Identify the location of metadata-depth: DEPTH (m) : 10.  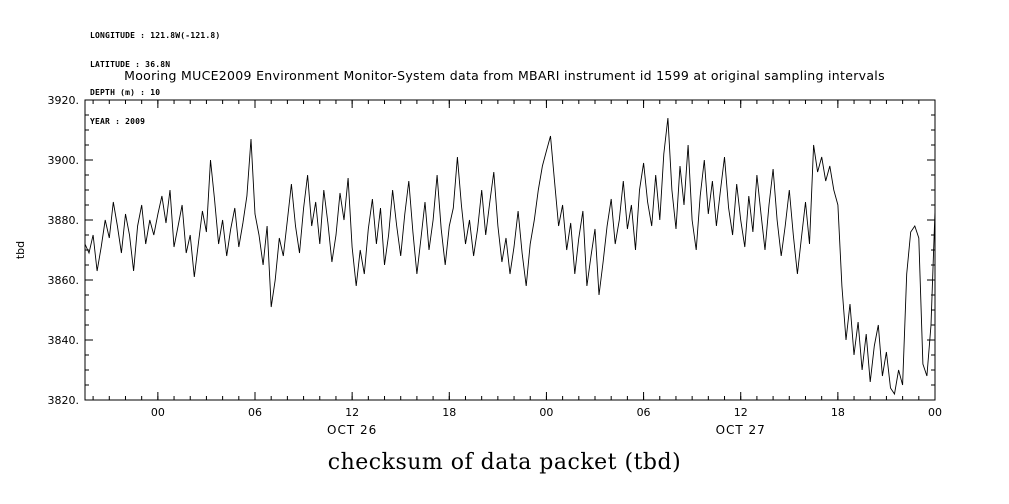
(125, 92).